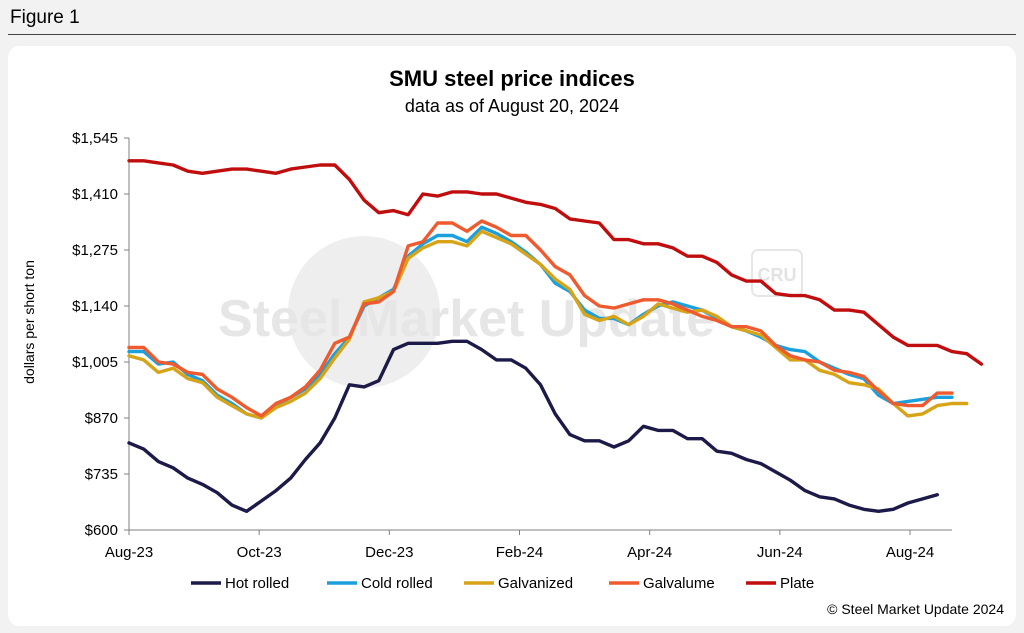  I want to click on legend-label: Hot rolled, so click(257, 583).